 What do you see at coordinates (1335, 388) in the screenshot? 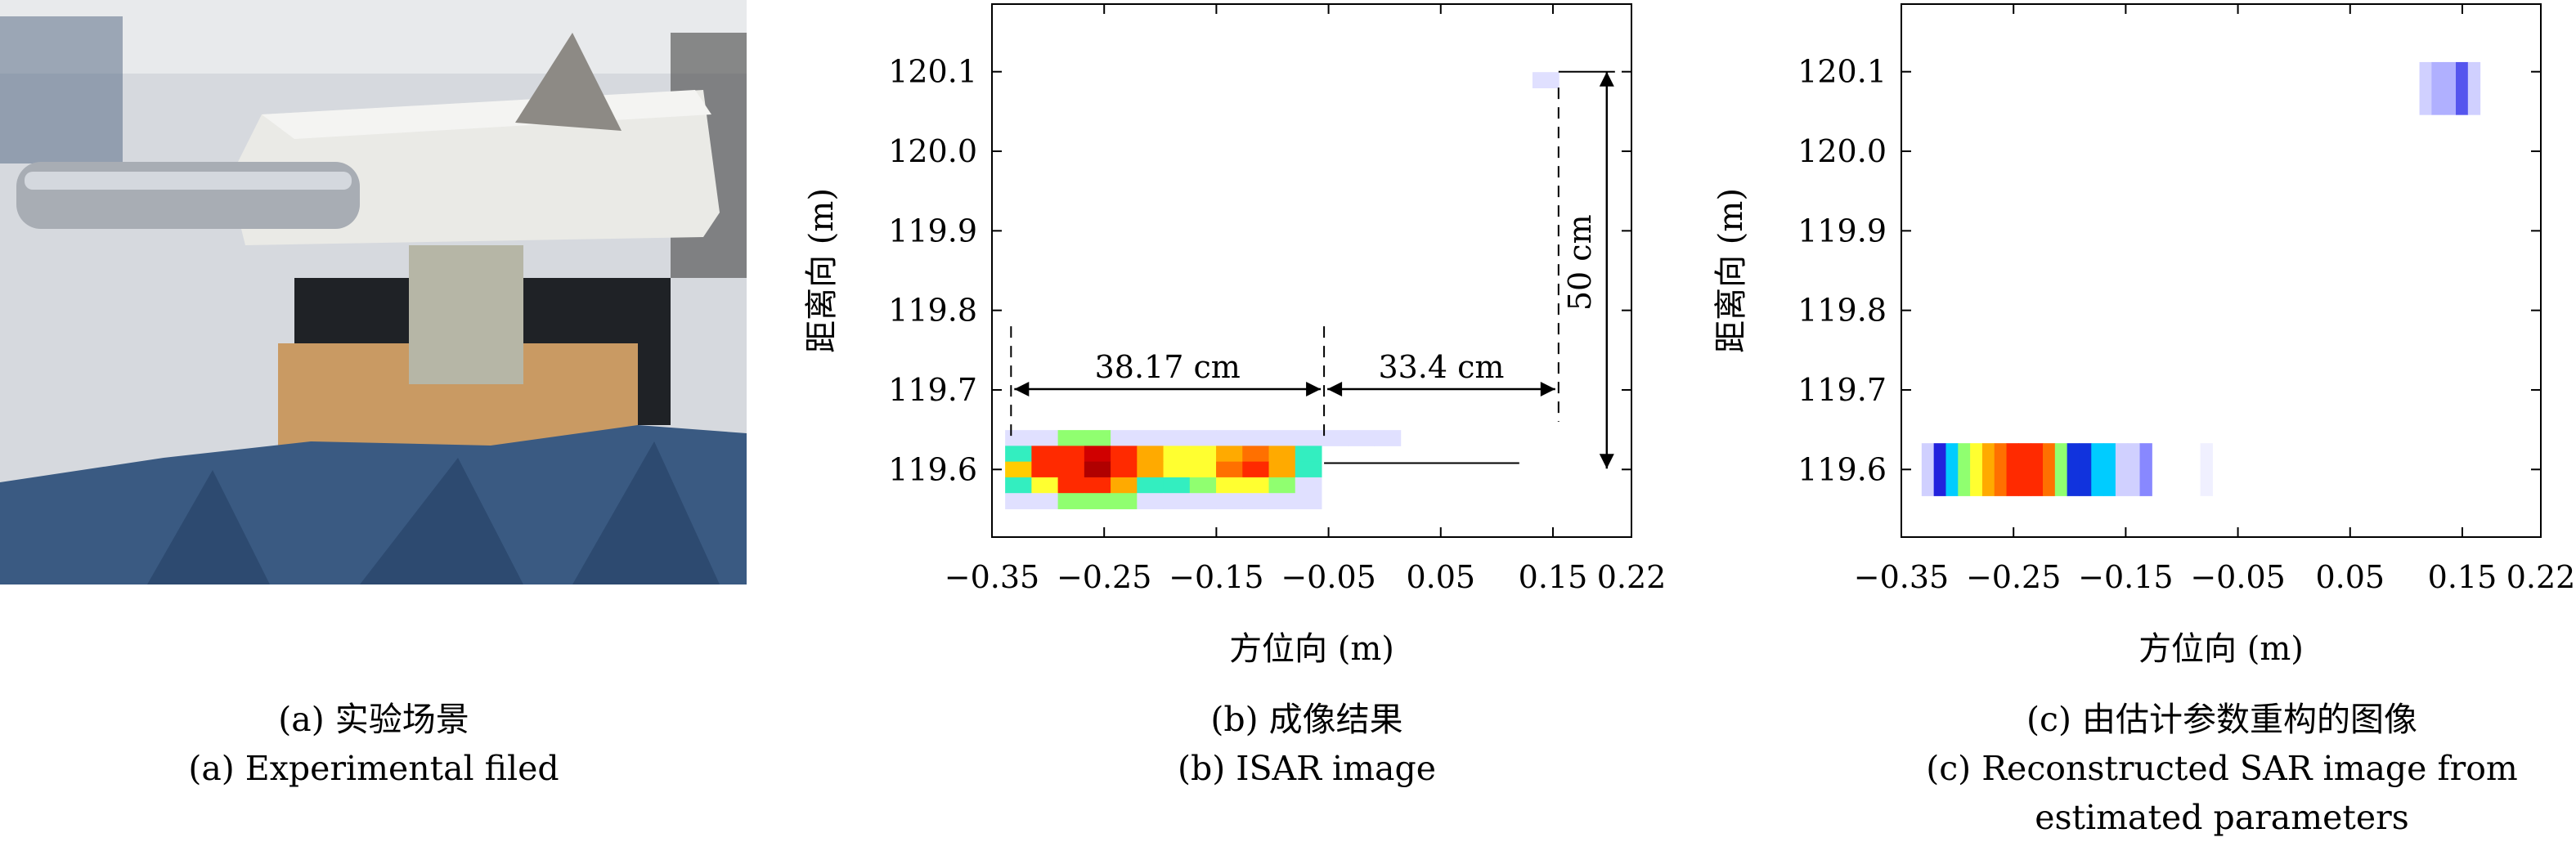
I see `isar-arrow-gap-head` at bounding box center [1335, 388].